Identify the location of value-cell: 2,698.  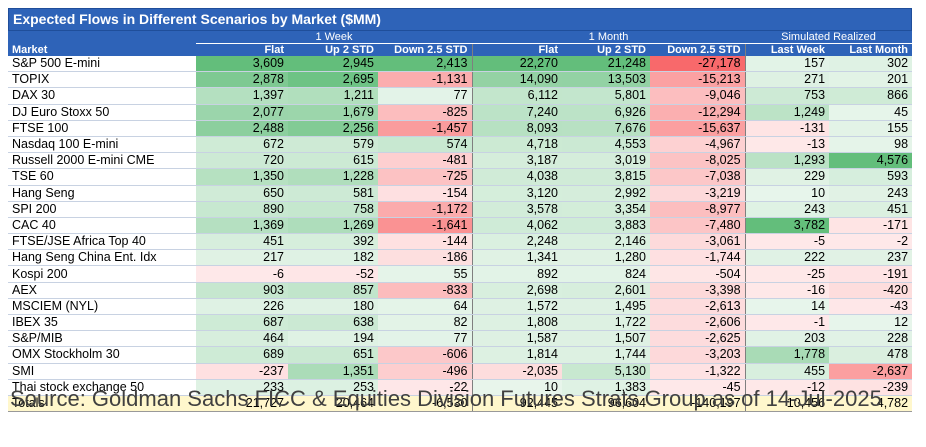
(516, 290).